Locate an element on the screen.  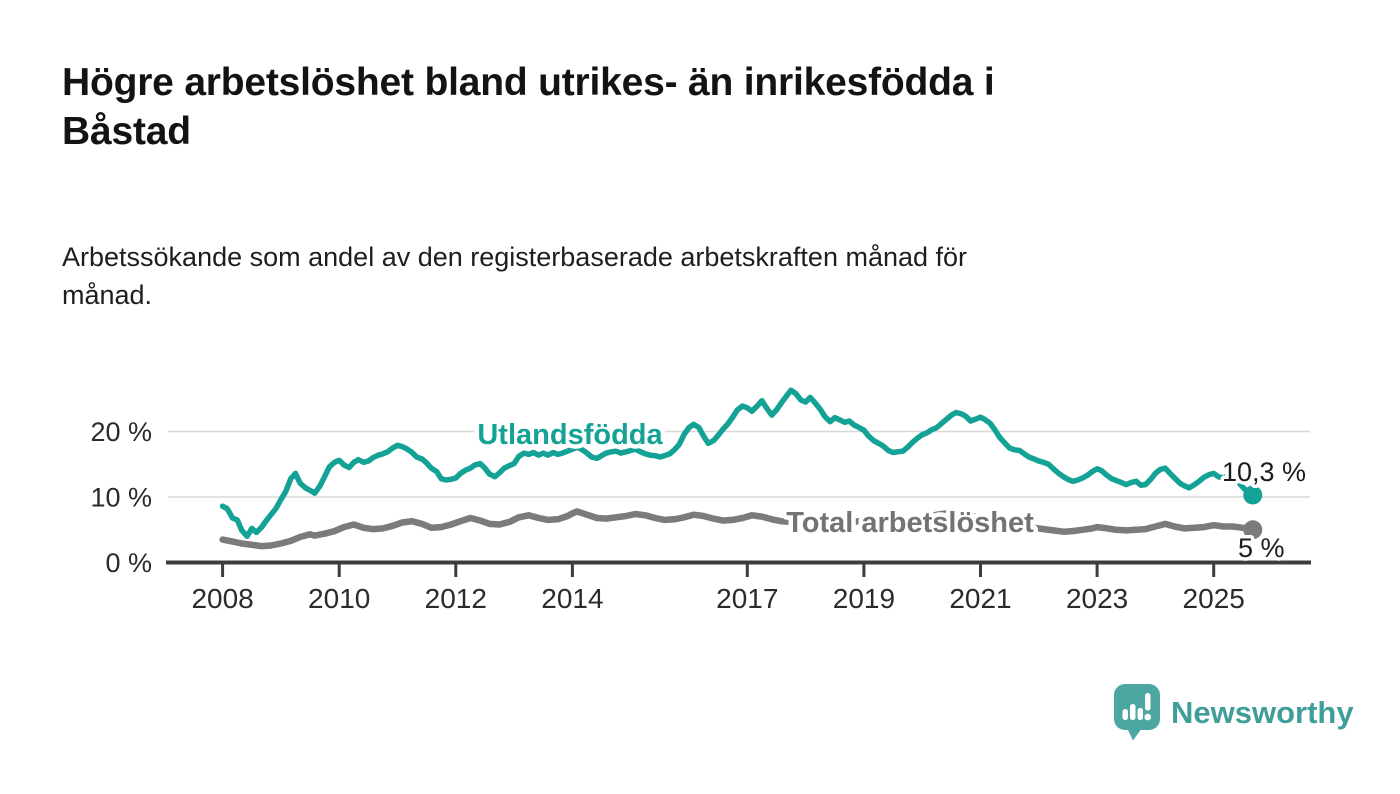
x-tick-label: 2023 is located at coordinates (1097, 598).